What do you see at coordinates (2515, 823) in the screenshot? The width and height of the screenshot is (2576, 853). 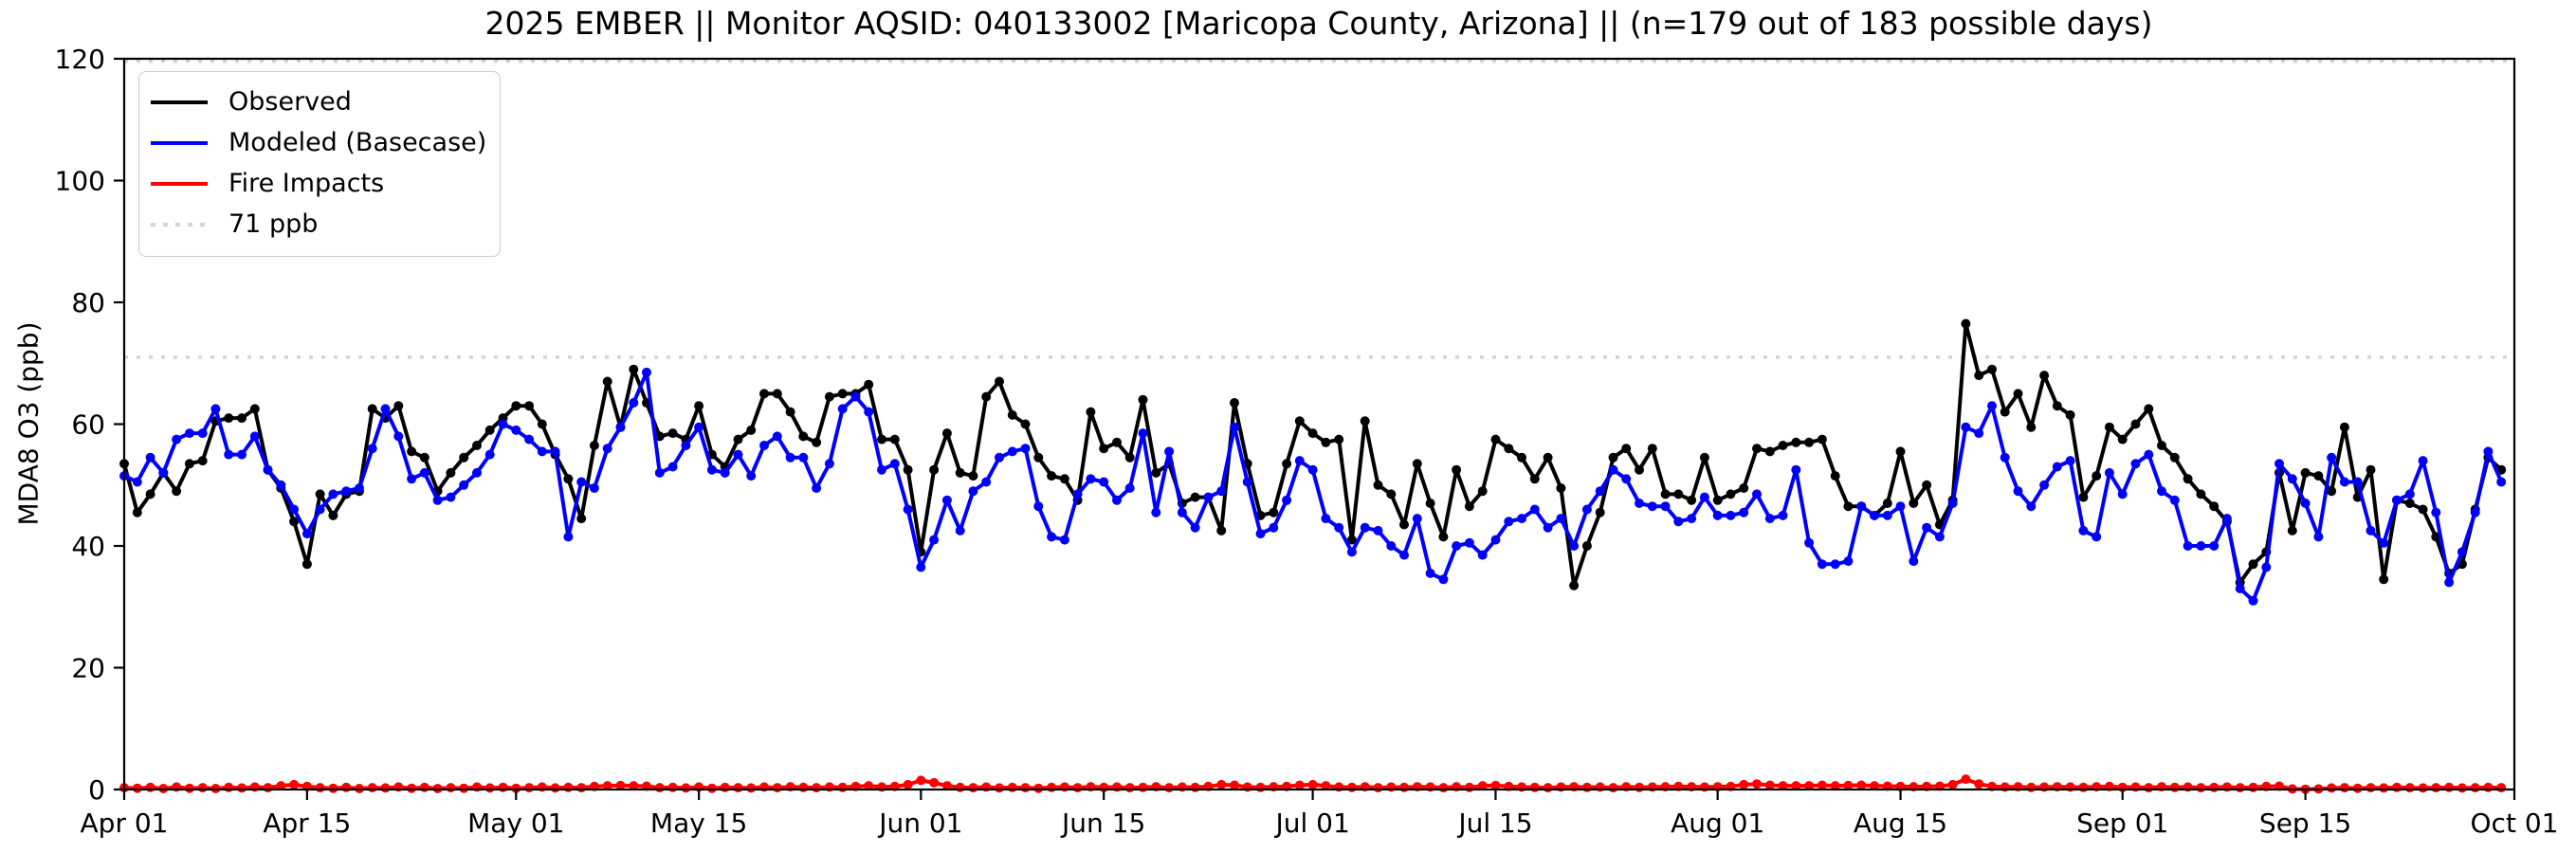 I see `x-tick-label: Oct 01` at bounding box center [2515, 823].